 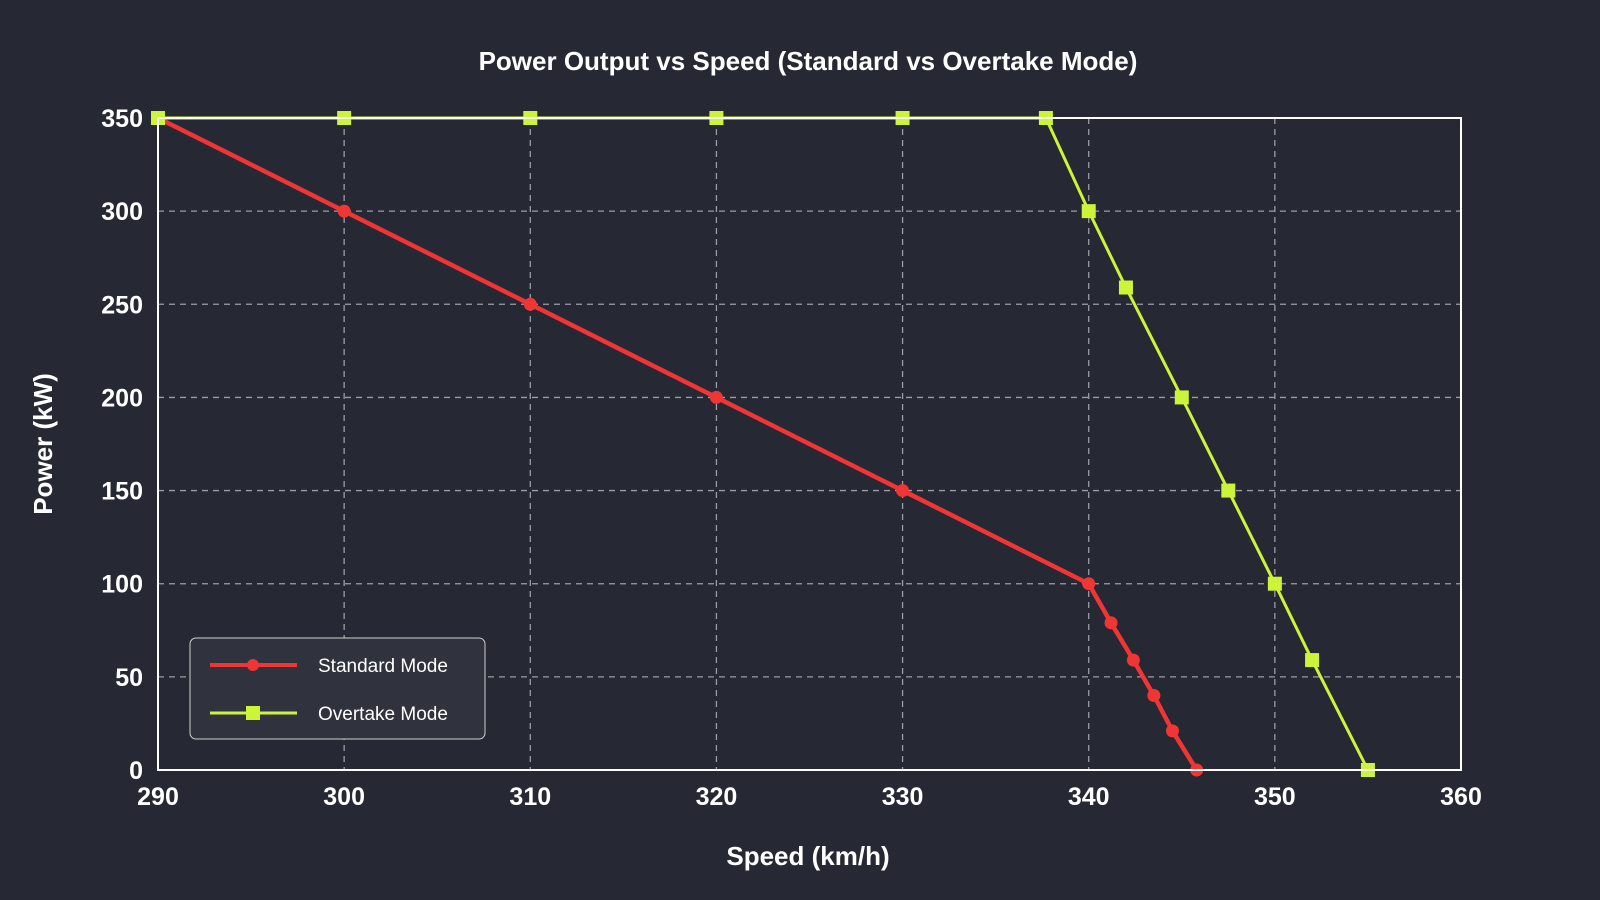 I want to click on legend-marker-overtake, so click(x=253, y=713).